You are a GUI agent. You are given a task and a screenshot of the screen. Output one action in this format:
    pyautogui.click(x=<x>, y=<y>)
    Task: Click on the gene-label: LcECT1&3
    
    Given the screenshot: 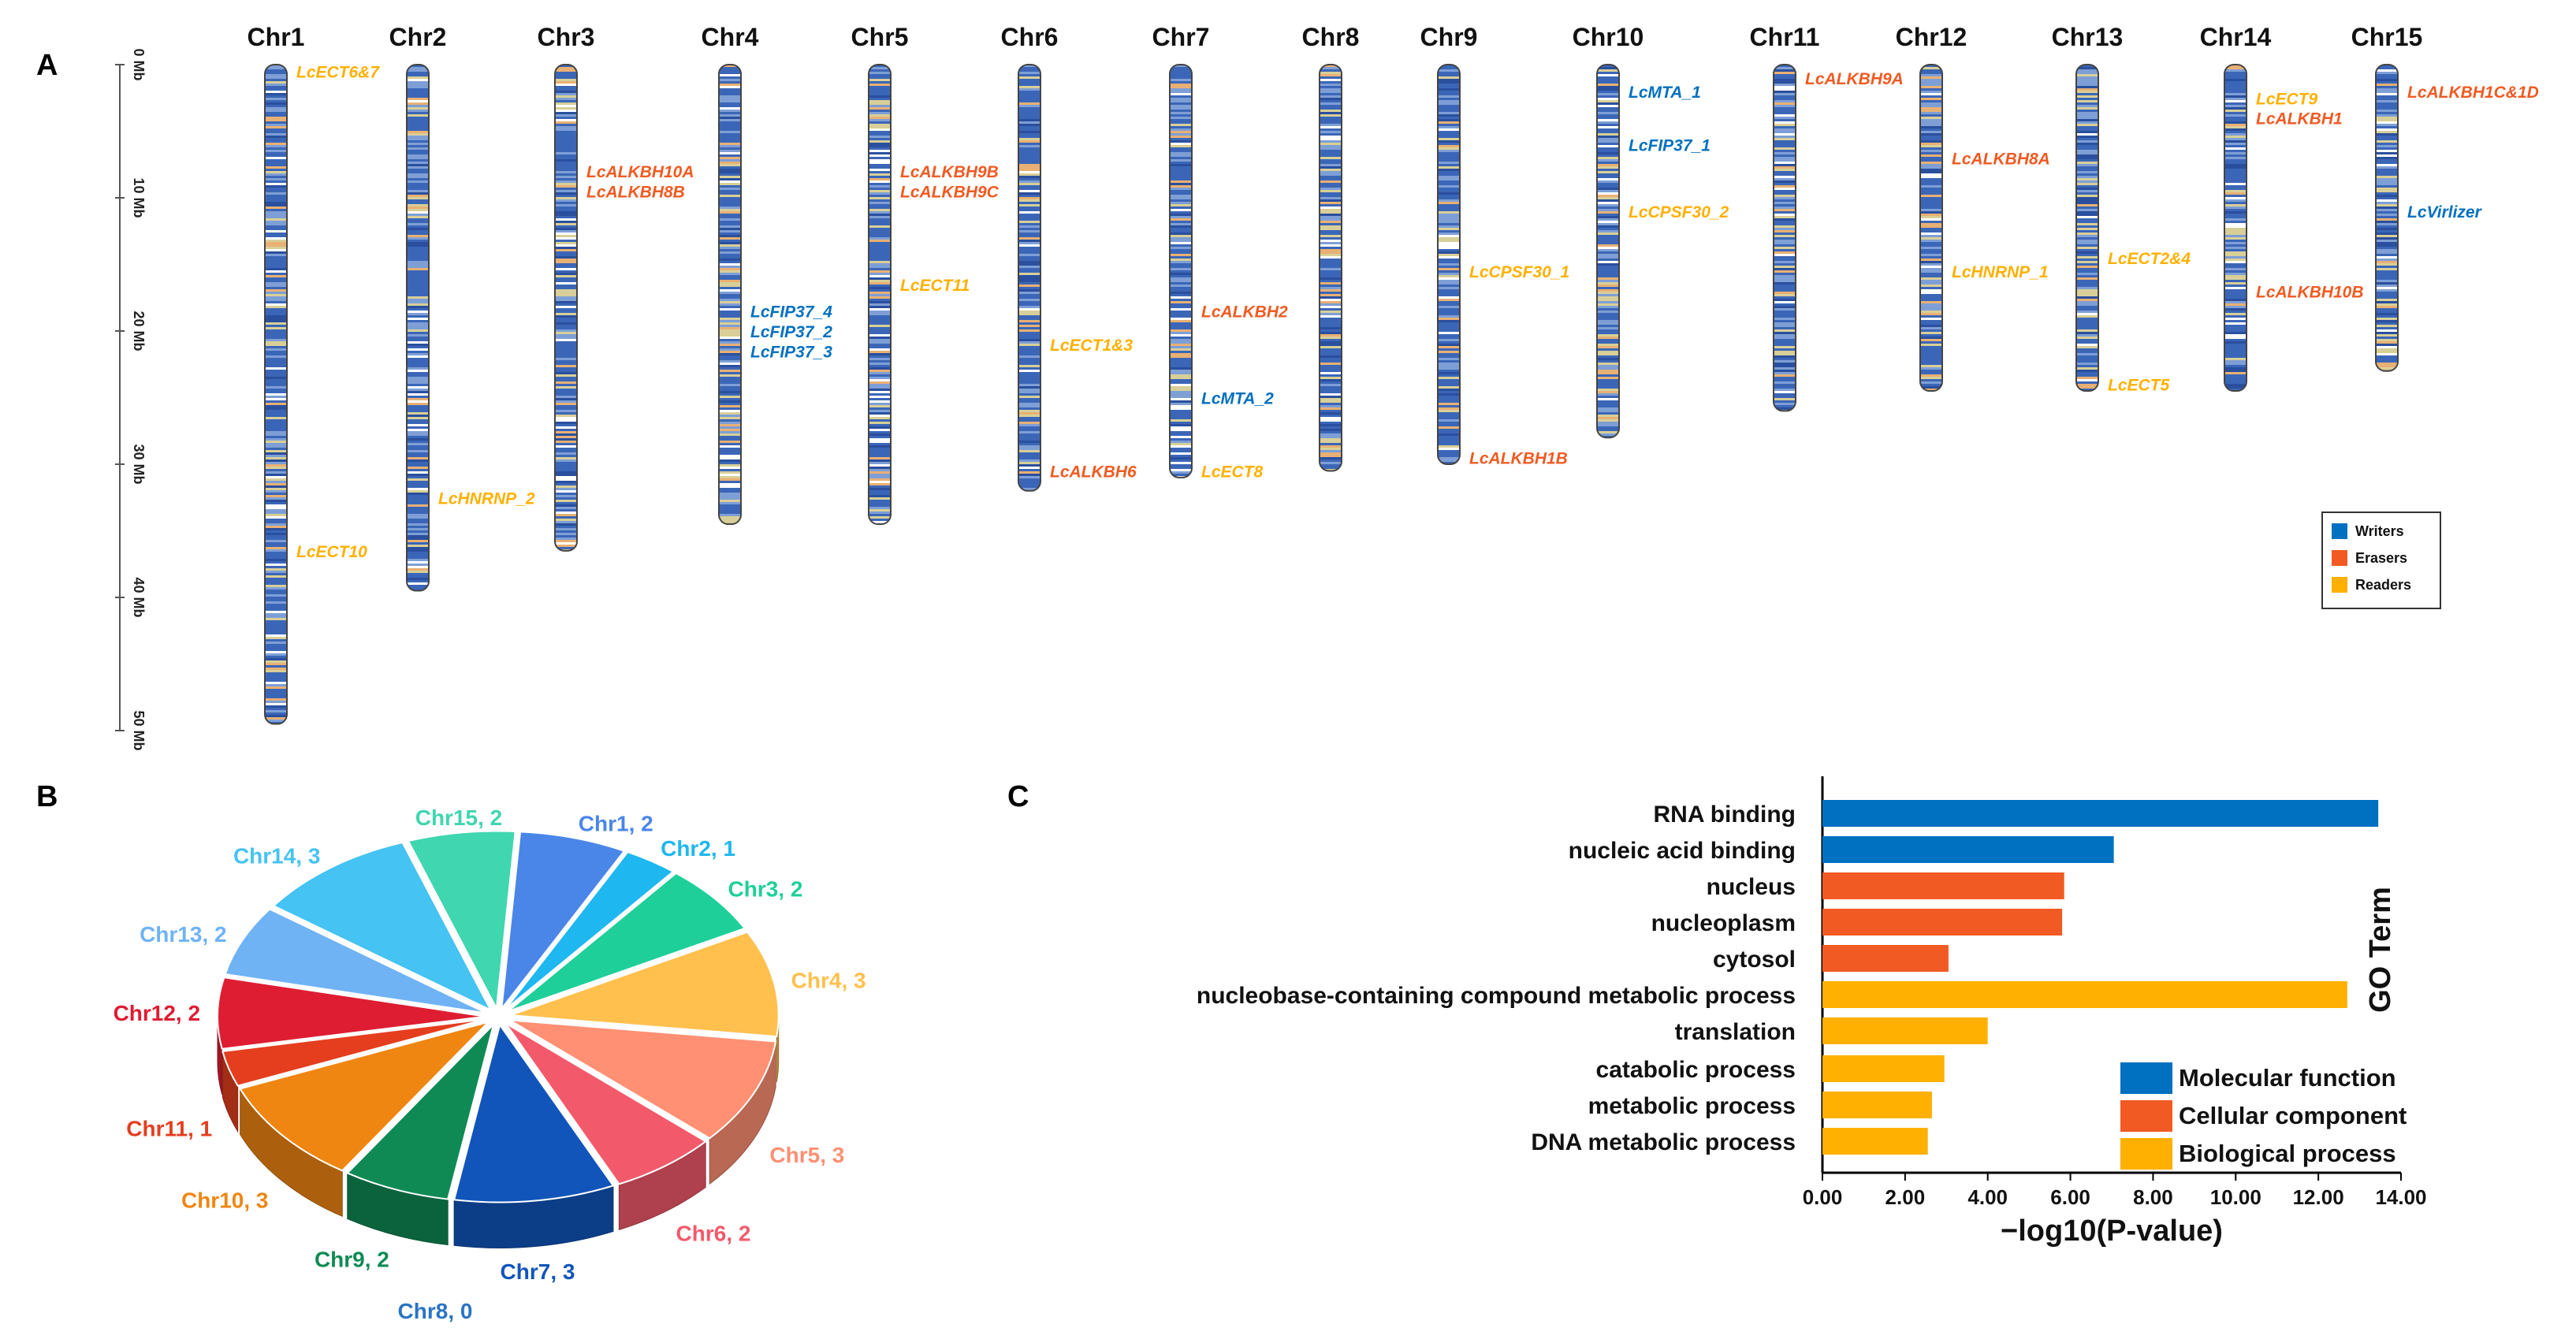 What is the action you would take?
    pyautogui.click(x=1091, y=346)
    